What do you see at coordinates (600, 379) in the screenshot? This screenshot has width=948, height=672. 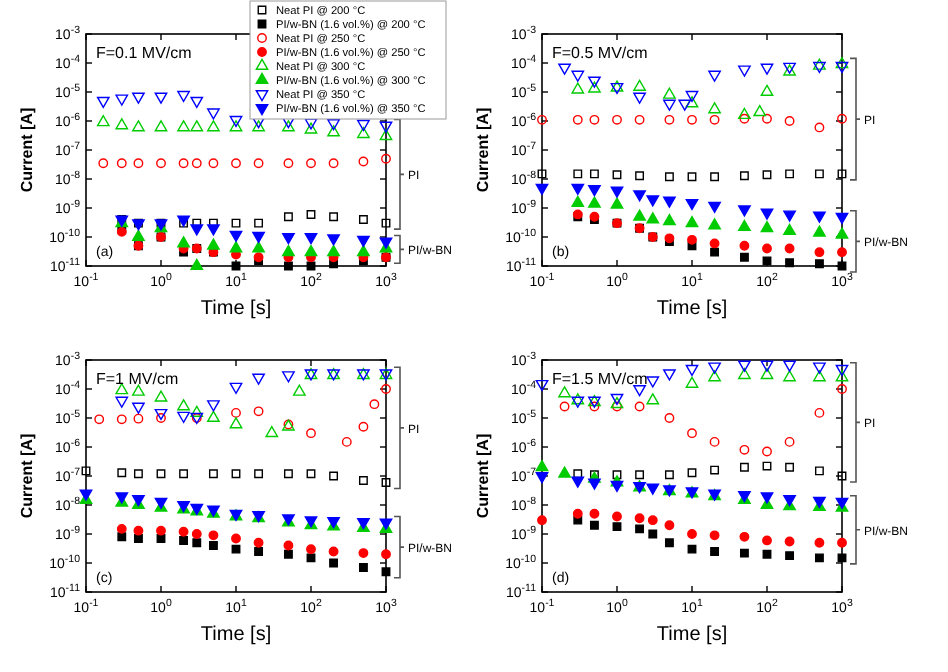 I see `annotation: F=1.5 MV/cm` at bounding box center [600, 379].